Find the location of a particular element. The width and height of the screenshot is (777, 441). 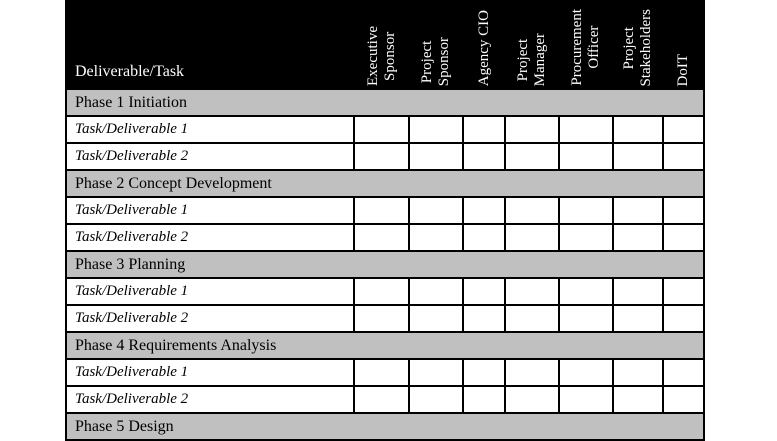

rotated-label-wrap: Project Manager is located at coordinates (532, 44).